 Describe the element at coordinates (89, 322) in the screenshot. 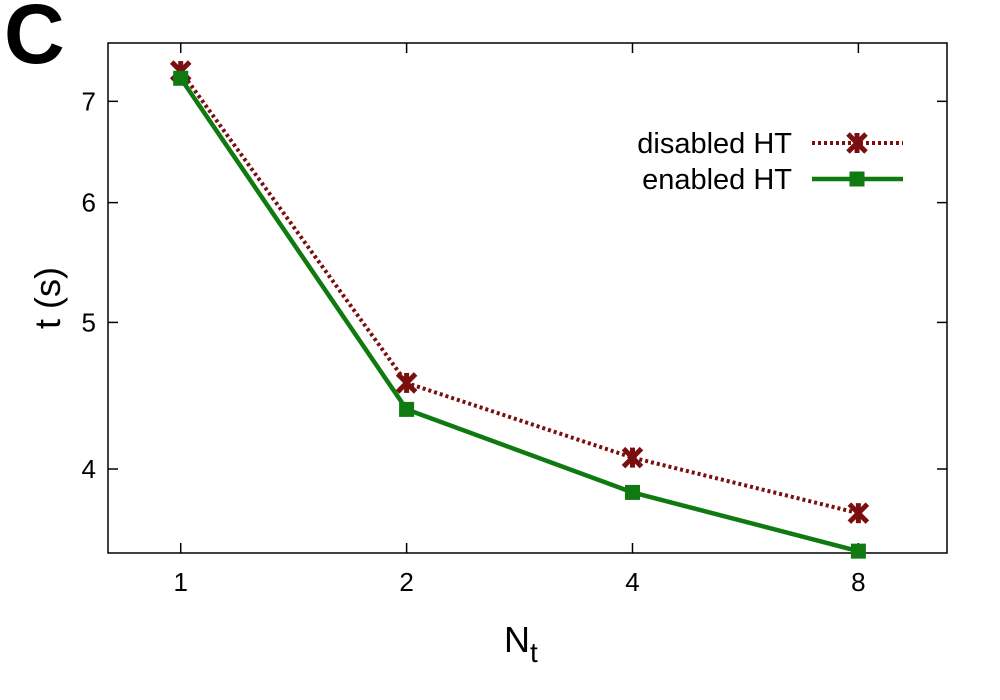

I see `y-tick-label: 5` at that location.